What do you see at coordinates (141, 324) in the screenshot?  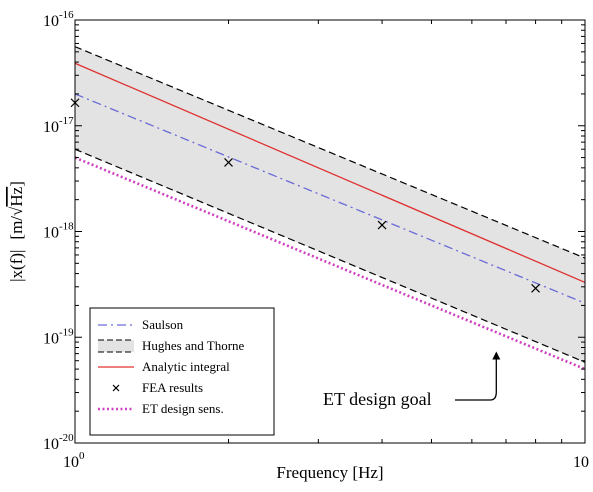 I see `legend-entry: Saulson` at bounding box center [141, 324].